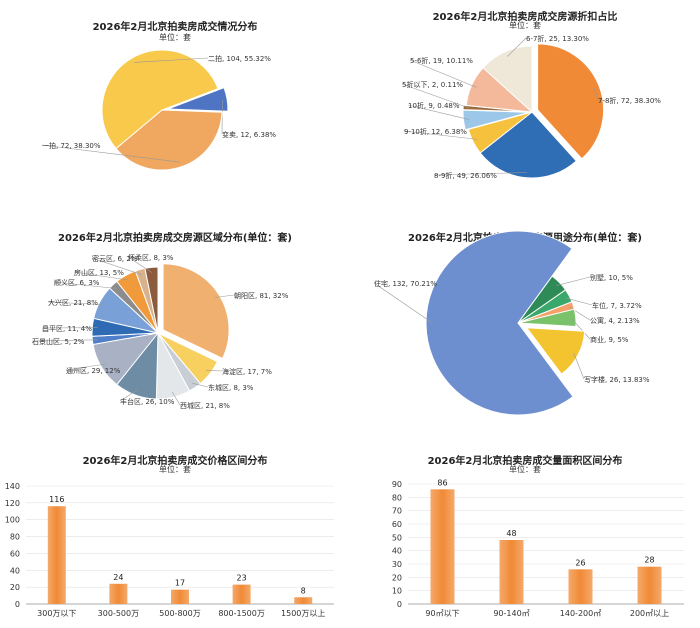 This screenshot has width=700, height=628. What do you see at coordinates (249, 134) in the screenshot?
I see `slice-label-变卖: 变卖, 12, 6.38%` at bounding box center [249, 134].